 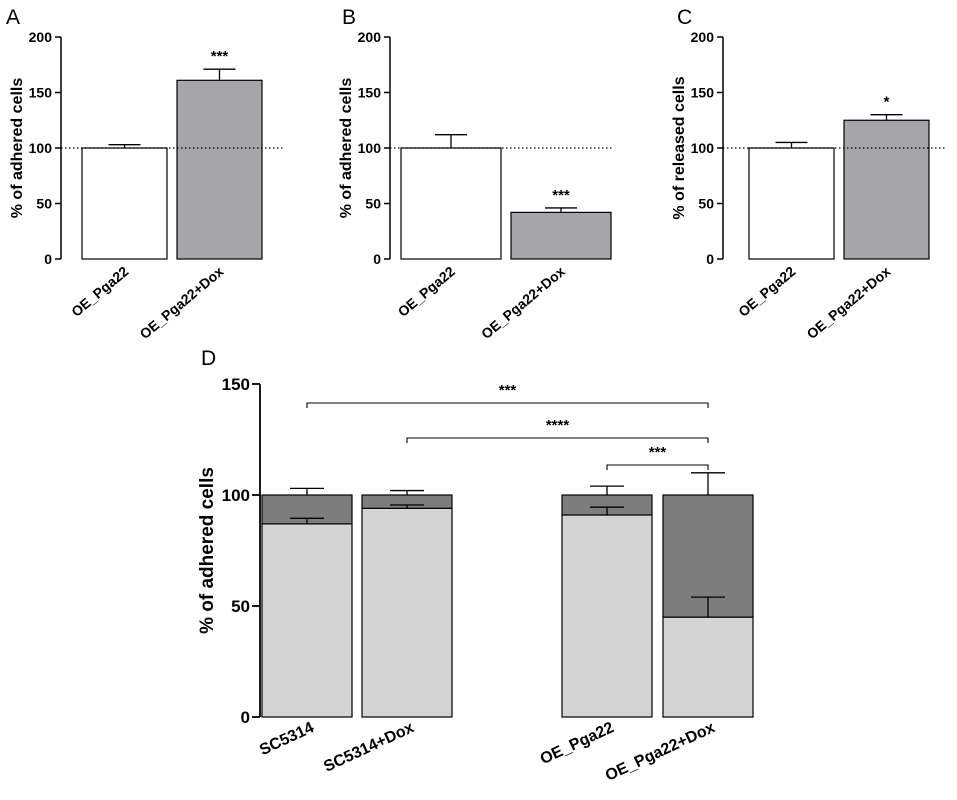 What do you see at coordinates (349, 17) in the screenshot?
I see `panel-letter: B` at bounding box center [349, 17].